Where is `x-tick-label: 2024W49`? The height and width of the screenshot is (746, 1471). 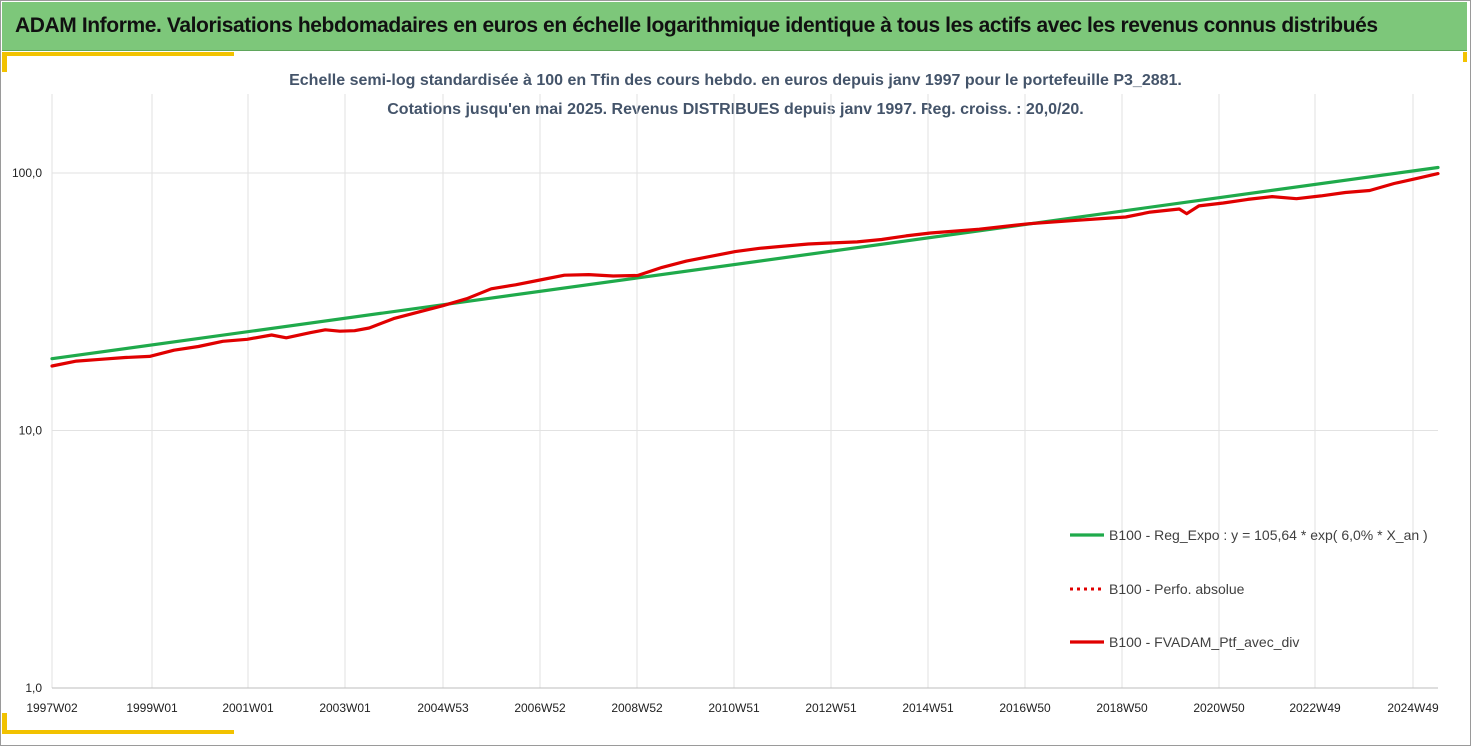 x-tick-label: 2024W49 is located at coordinates (1413, 708).